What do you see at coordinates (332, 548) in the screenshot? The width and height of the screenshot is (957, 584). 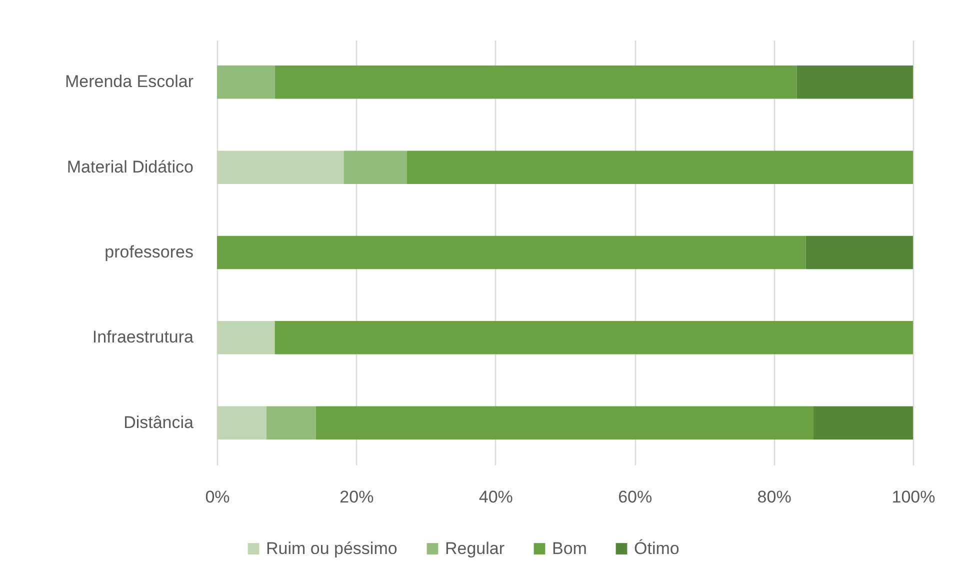 I see `legend-label: Ruim ou péssimo` at bounding box center [332, 548].